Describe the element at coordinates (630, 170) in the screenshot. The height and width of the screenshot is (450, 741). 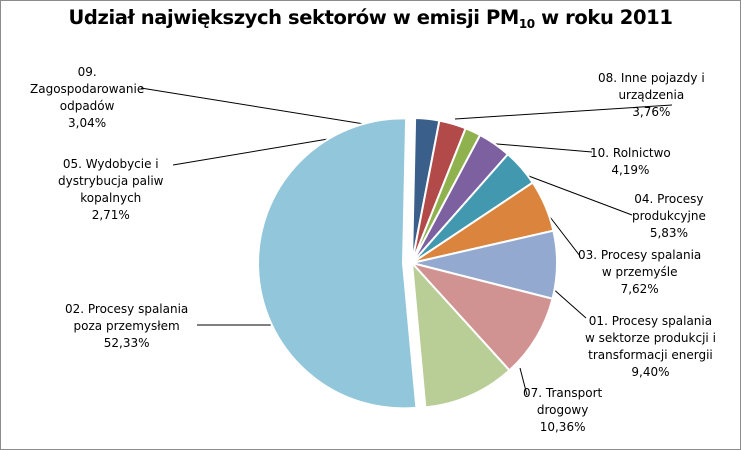
I see `slice-value-label: 4,19%` at that location.